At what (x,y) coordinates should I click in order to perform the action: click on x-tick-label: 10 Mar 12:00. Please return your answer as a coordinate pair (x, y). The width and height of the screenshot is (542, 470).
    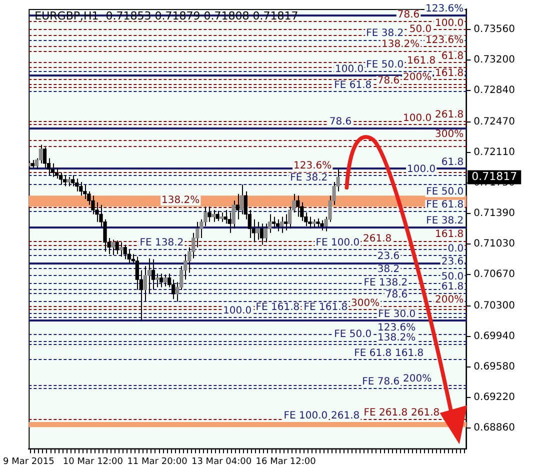
    Looking at the image, I should click on (93, 461).